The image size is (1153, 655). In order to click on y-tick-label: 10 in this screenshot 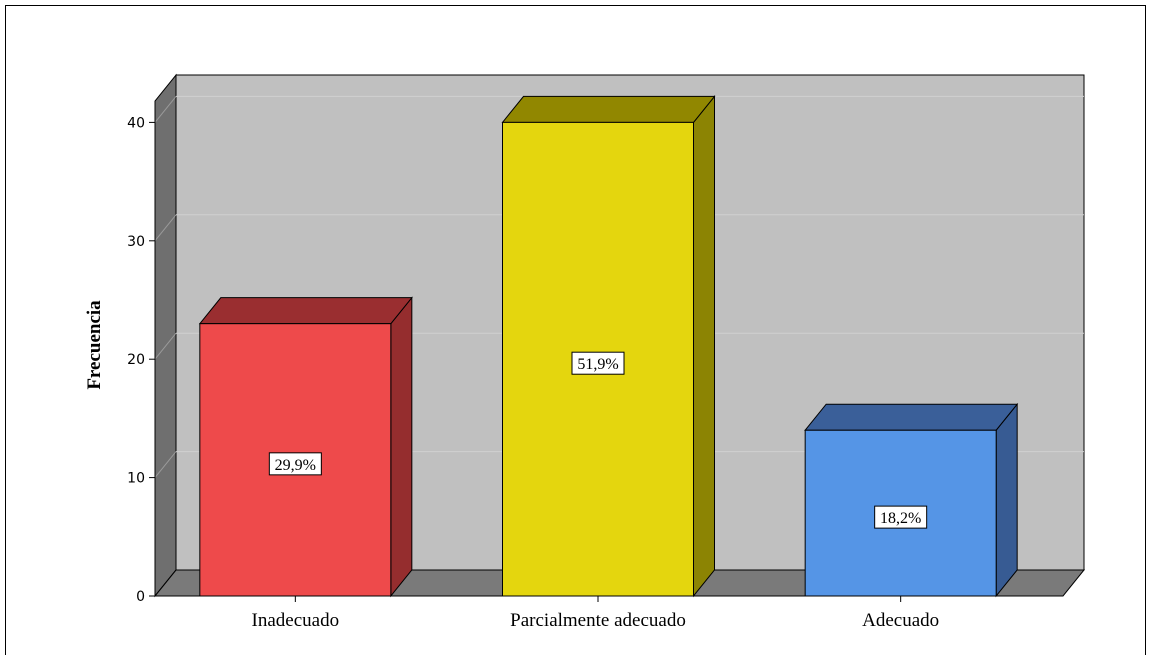, I will do `click(136, 479)`.